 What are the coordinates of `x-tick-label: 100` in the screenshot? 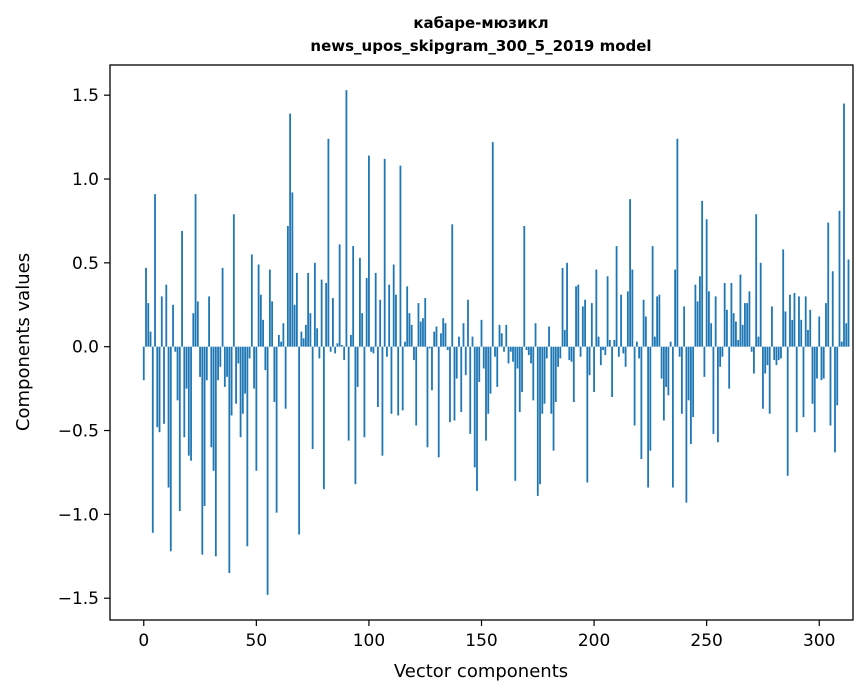 It's located at (369, 641).